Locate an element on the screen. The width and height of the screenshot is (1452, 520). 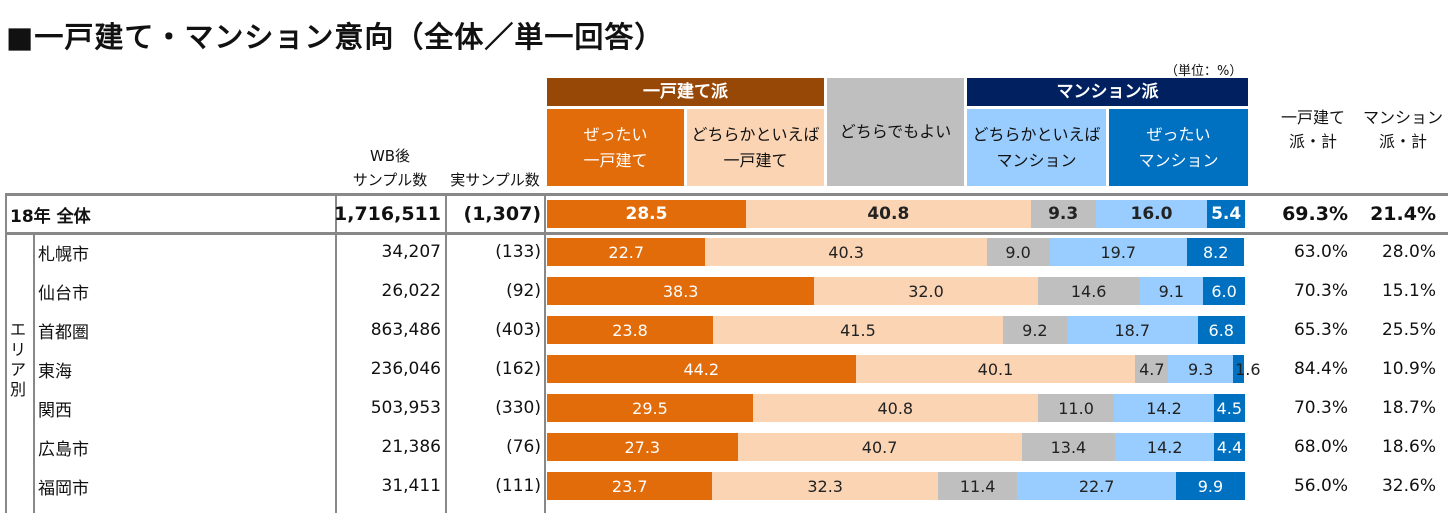
wb-sample-count: 34,207 is located at coordinates (411, 252).